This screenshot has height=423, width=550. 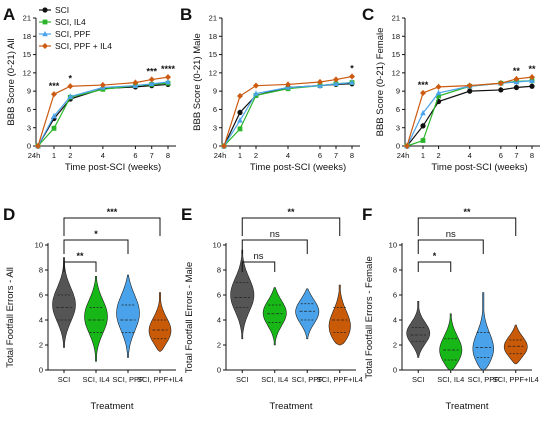 I want to click on y-tick-label: 2, so click(x=395, y=345).